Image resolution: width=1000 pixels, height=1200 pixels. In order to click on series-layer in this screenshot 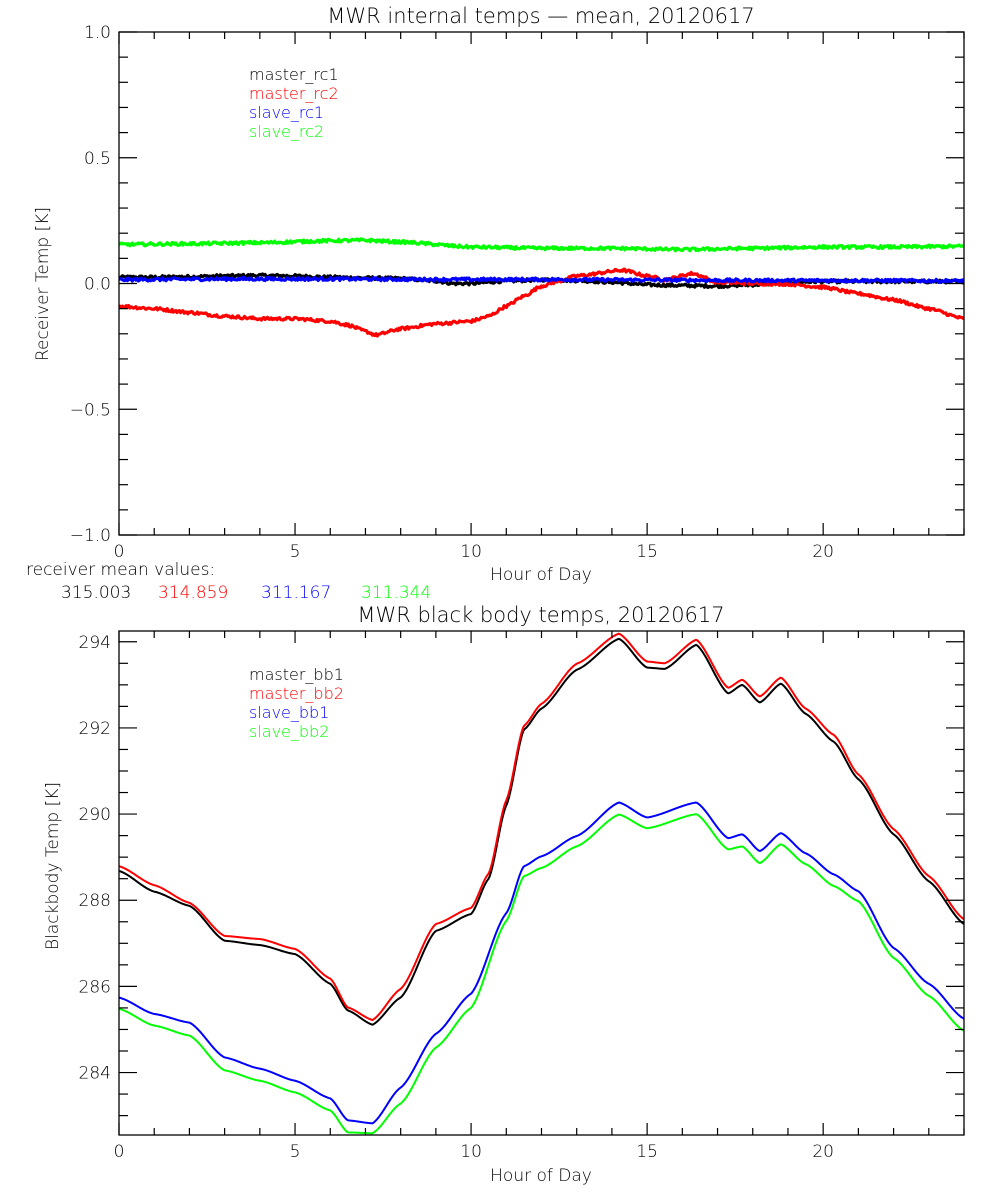, I will do `click(541, 287)`.